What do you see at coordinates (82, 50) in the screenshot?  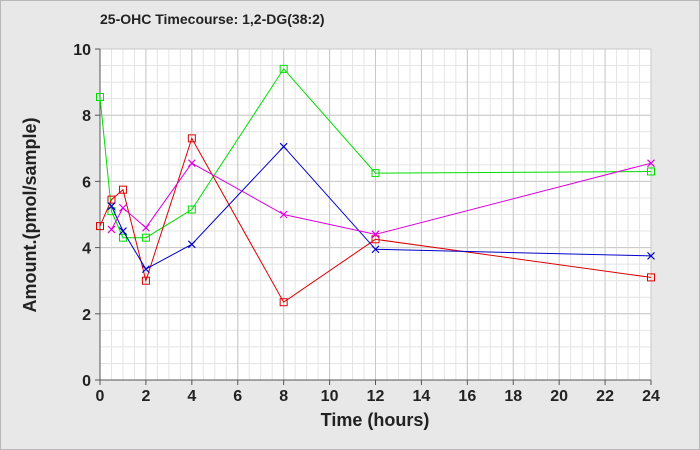 I see `y-tick-label: 10` at bounding box center [82, 50].